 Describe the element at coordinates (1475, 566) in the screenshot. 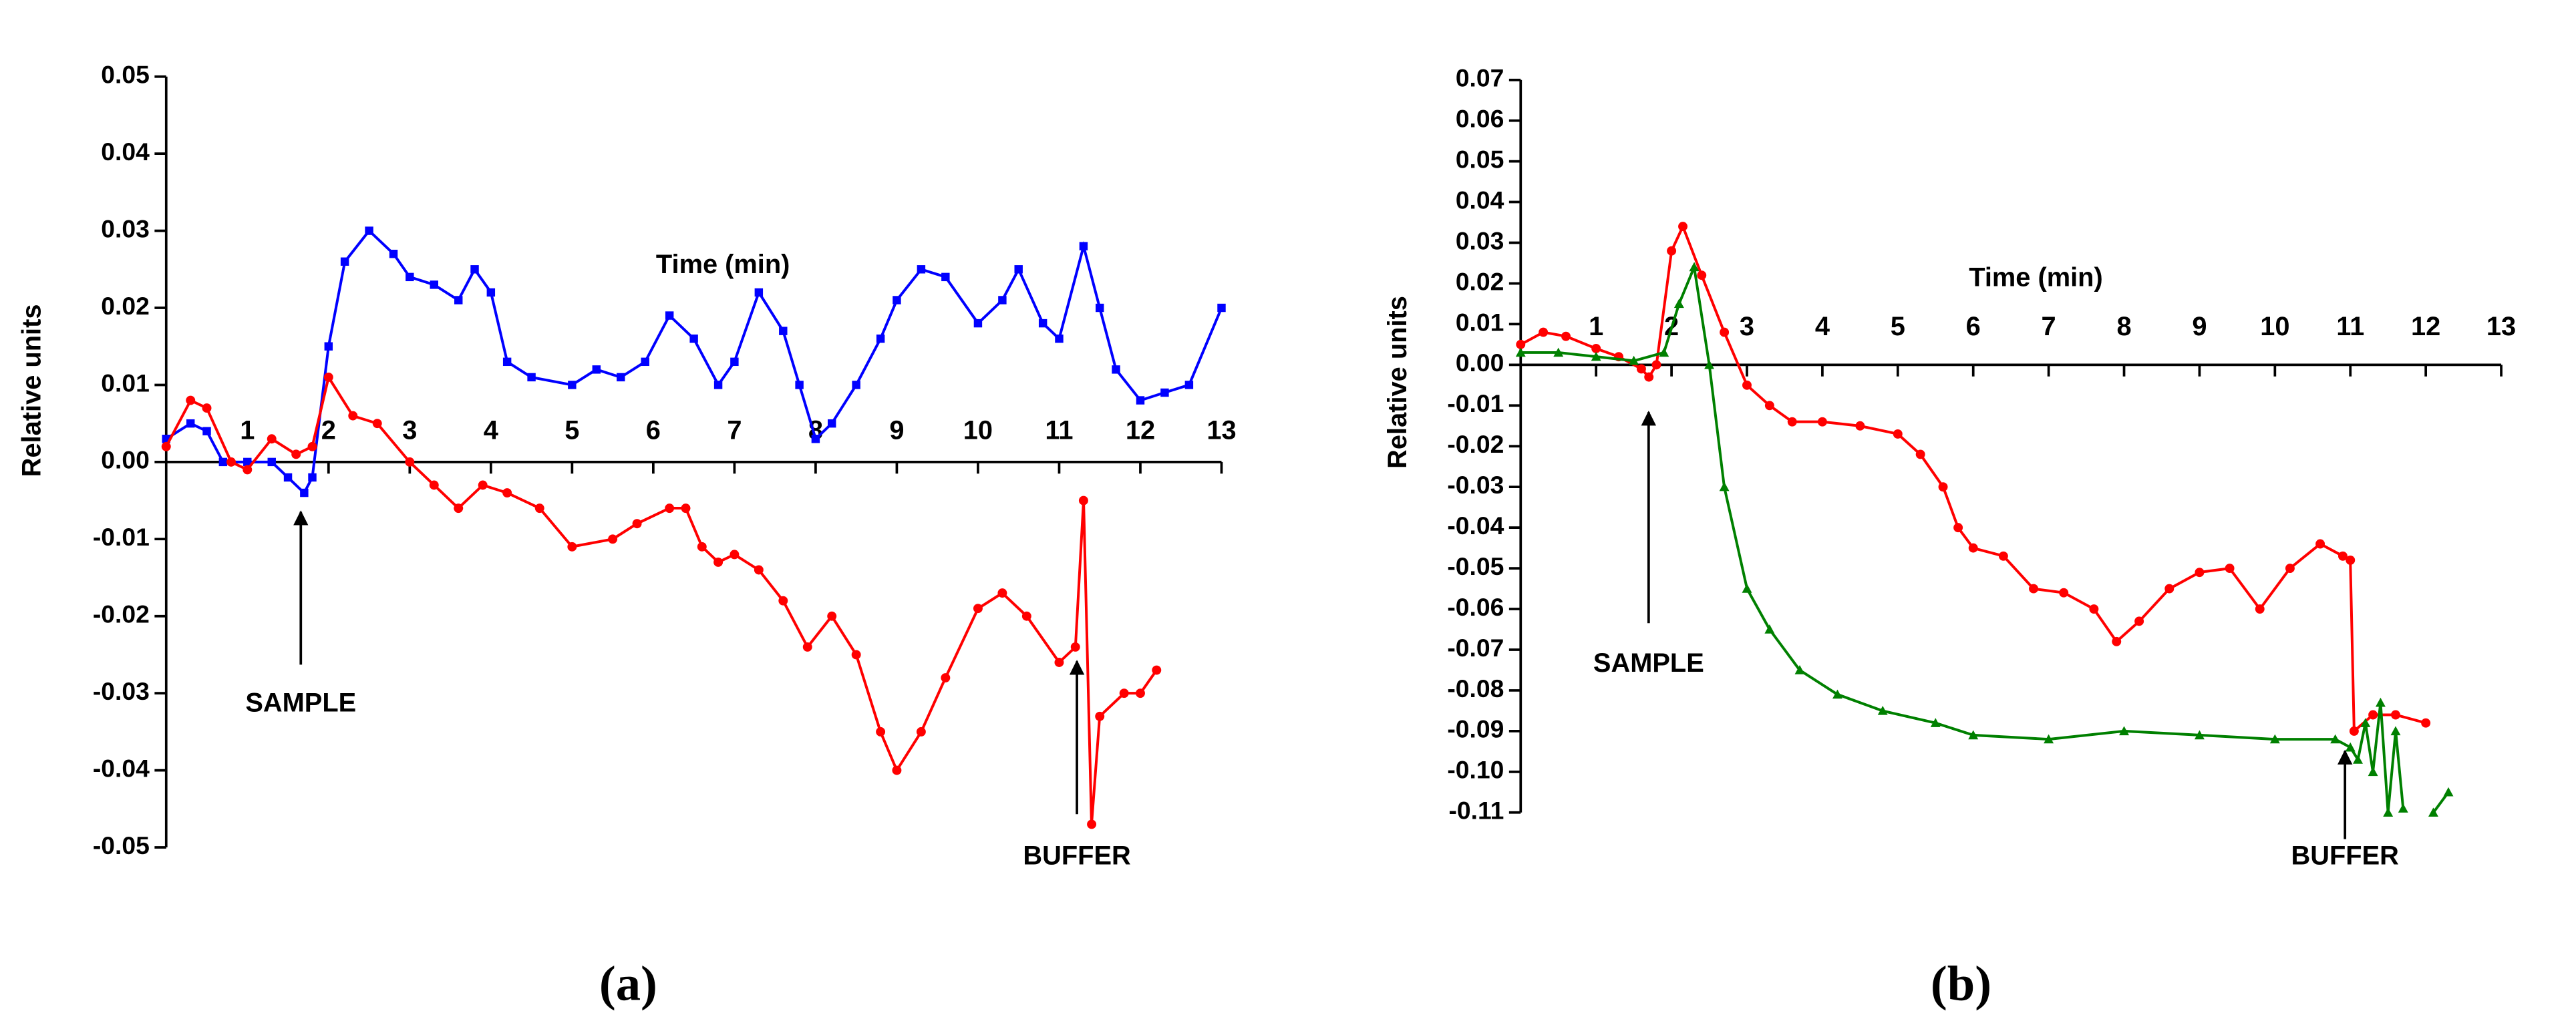

I see `y-tick-label: -0.05` at that location.